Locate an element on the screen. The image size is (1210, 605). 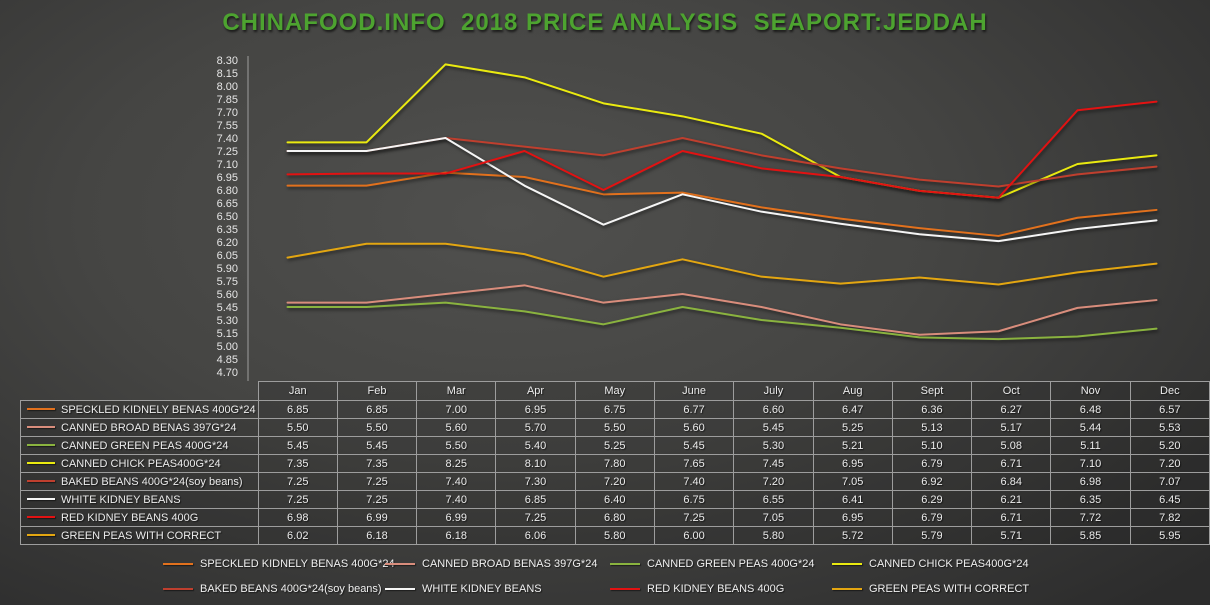
month-header-cell: June is located at coordinates (694, 391).